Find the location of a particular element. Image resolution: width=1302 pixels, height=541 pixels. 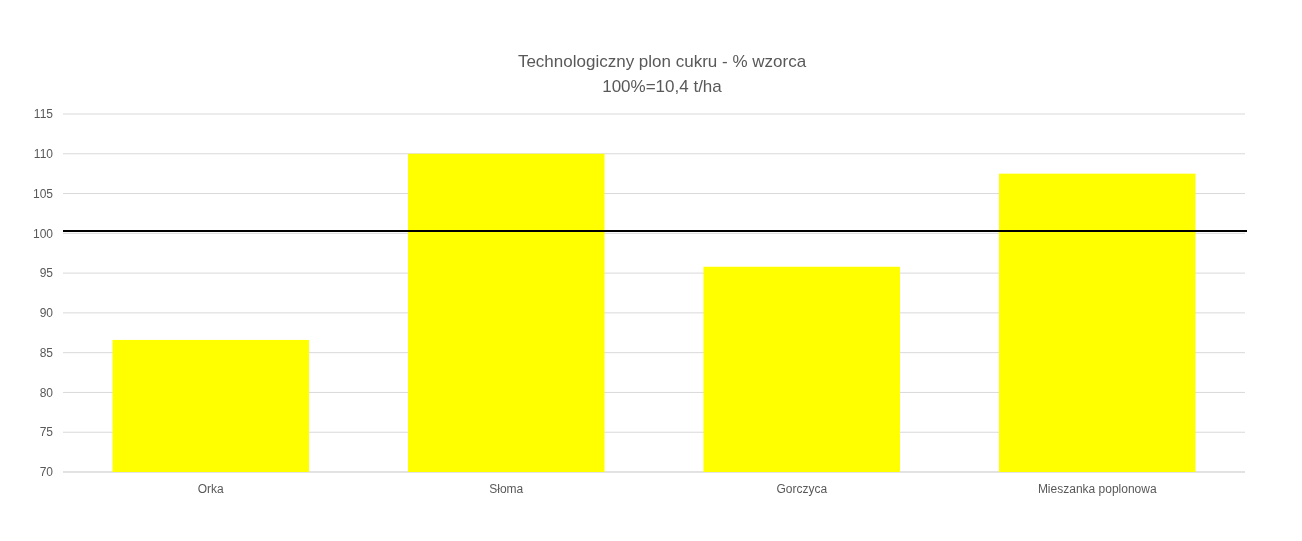

x-tick-label: Mieszanka poplonowa is located at coordinates (1097, 489).